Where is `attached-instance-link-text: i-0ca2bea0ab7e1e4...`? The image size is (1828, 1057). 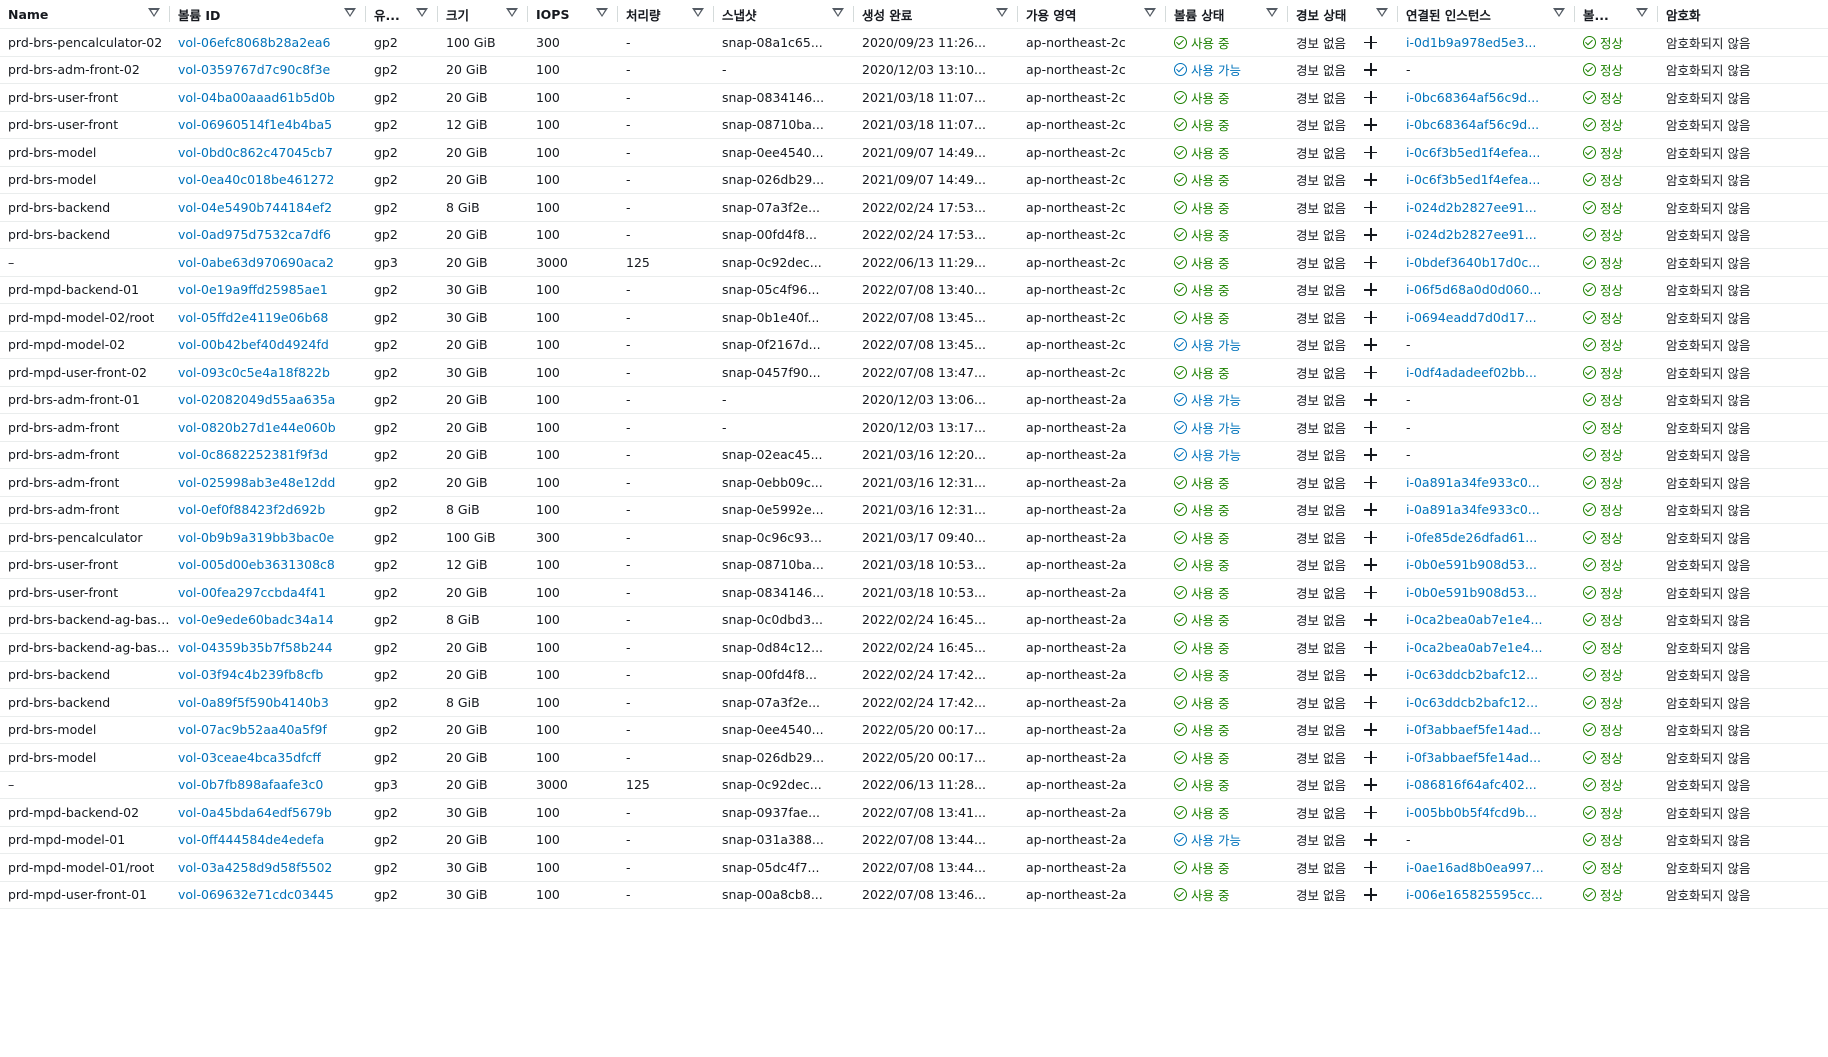 attached-instance-link-text: i-0ca2bea0ab7e1e4... is located at coordinates (1474, 647).